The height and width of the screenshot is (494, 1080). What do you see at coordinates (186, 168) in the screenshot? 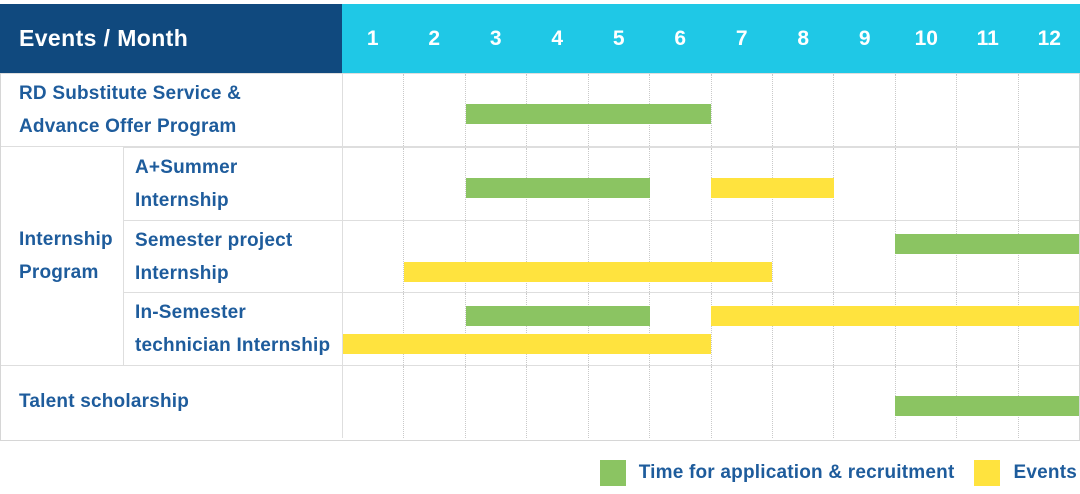
I see `row-label-line: A+Summer` at bounding box center [186, 168].